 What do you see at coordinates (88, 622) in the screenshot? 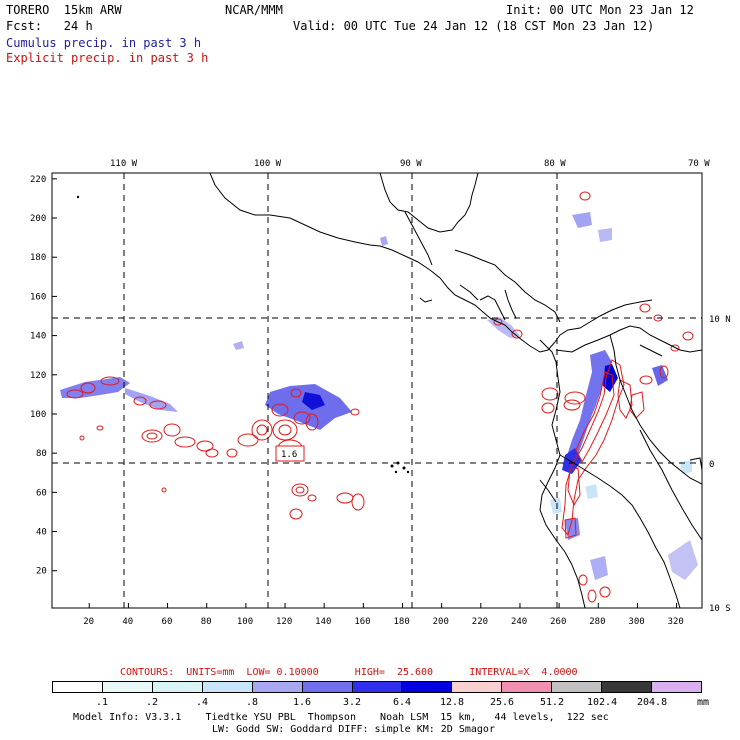
I see `x-tick-label: 20` at bounding box center [88, 622].